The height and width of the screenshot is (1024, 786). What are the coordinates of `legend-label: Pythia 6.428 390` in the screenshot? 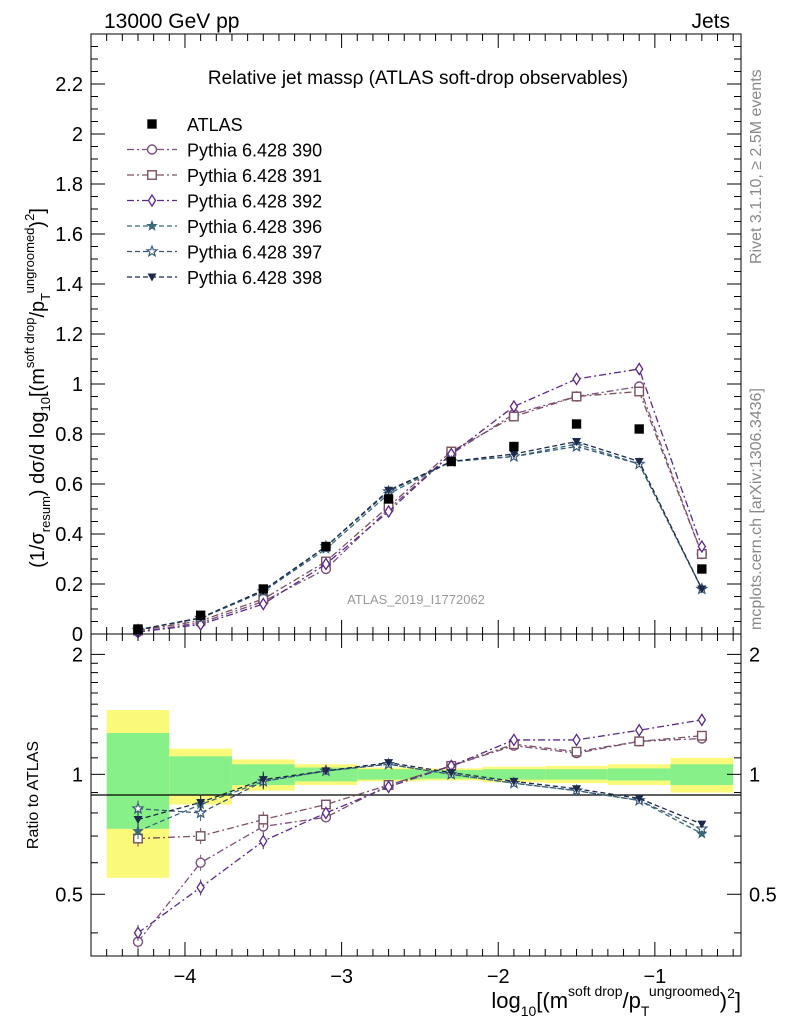 It's located at (254, 151).